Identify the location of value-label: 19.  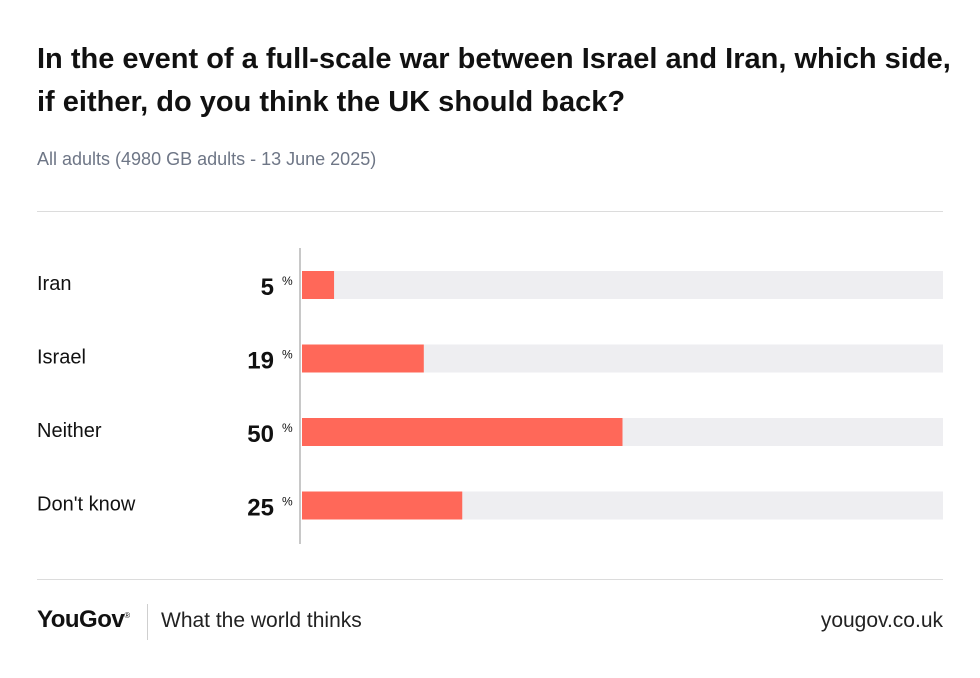
(260, 361).